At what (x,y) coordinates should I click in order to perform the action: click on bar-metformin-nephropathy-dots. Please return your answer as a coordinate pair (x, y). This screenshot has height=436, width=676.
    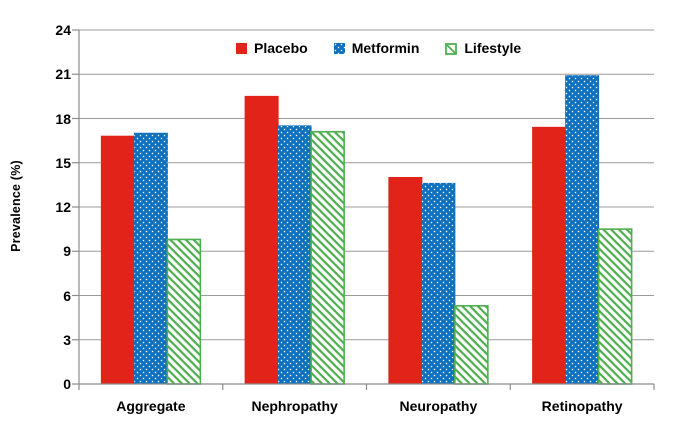
    Looking at the image, I should click on (295, 254).